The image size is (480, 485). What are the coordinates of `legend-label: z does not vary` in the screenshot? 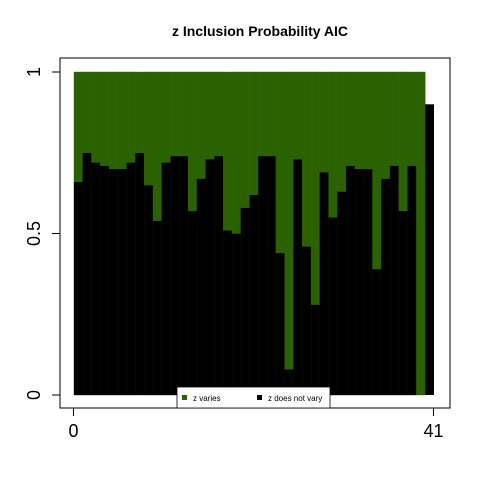 It's located at (295, 398).